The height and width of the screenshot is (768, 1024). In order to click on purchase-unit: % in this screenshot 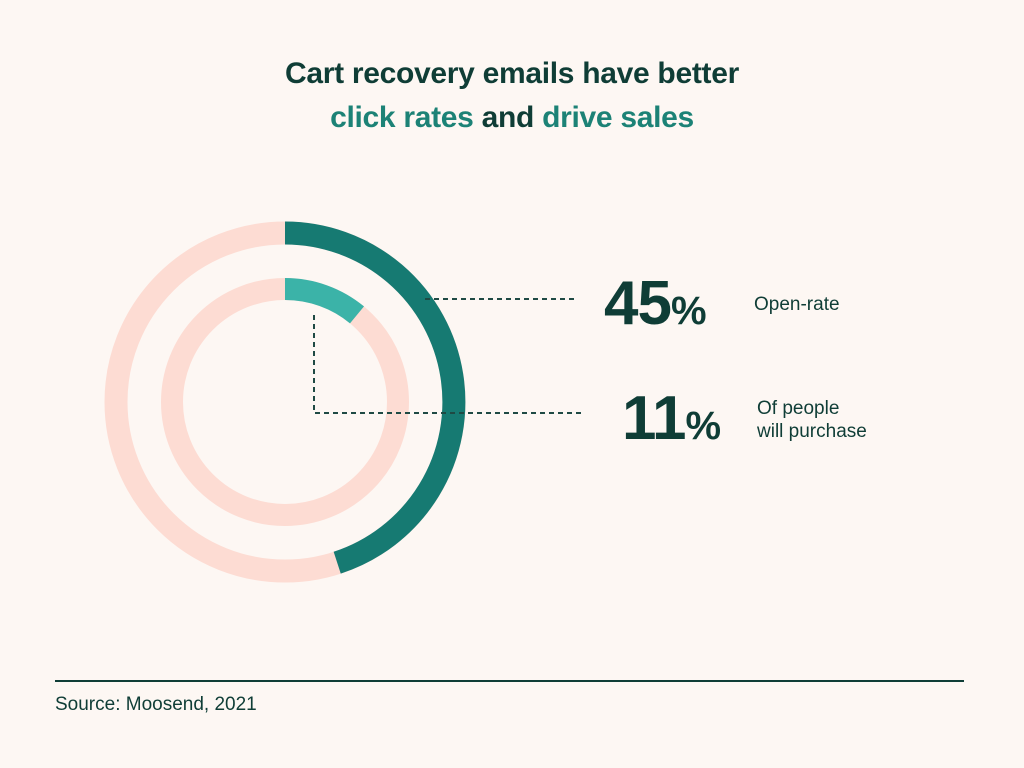, I will do `click(703, 426)`.